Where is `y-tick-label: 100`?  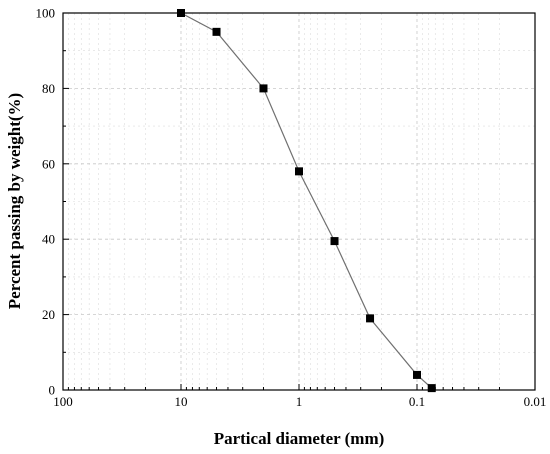 y-tick-label: 100 is located at coordinates (46, 13).